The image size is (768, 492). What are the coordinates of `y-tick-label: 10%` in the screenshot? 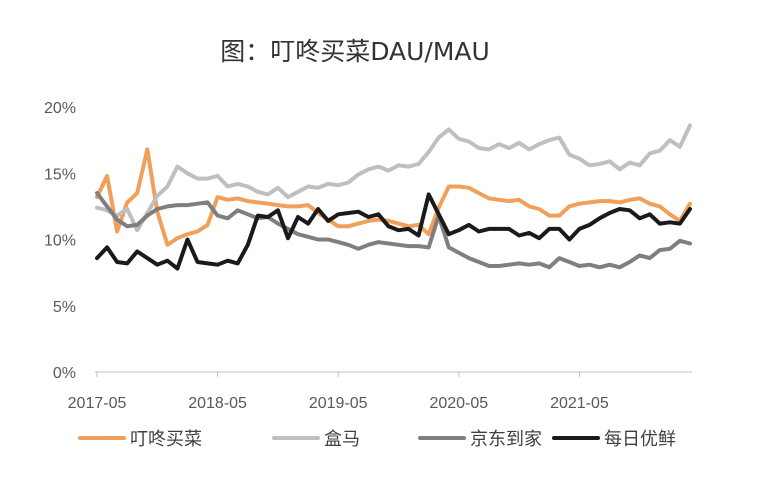 It's located at (60, 241).